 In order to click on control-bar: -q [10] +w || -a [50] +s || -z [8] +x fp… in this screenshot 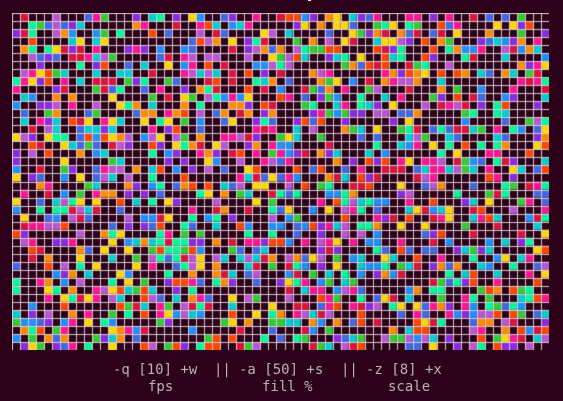, I will do `click(281, 381)`.